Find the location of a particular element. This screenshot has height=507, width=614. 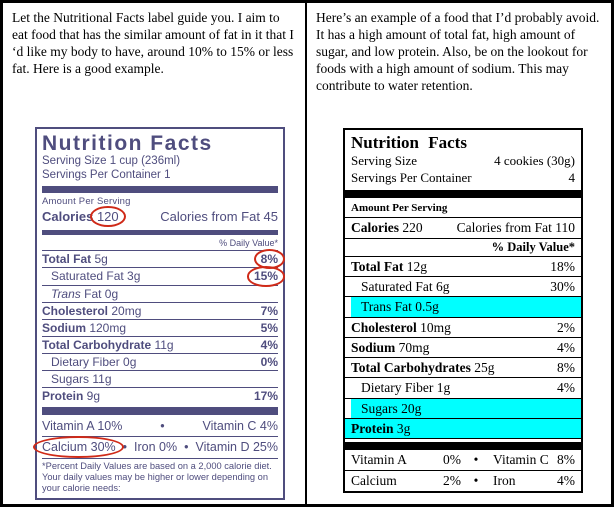

nutrient-row: Total Carbohydrates 25g 8% is located at coordinates (463, 368).